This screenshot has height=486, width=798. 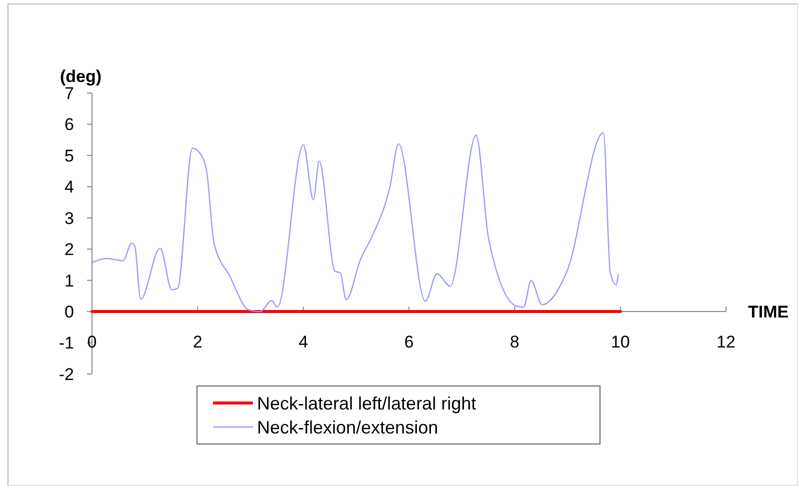 I want to click on y-tick-label: 5, so click(x=69, y=156).